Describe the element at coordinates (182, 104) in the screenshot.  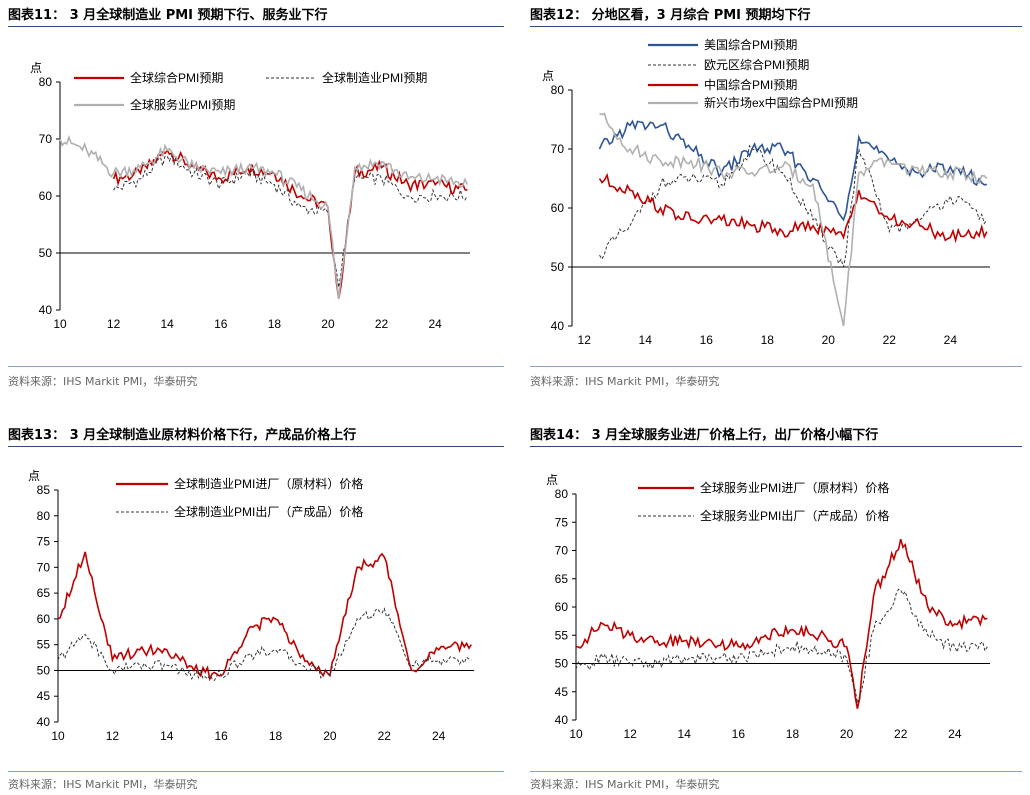
I see `legend-label: 全球服务业PMI预期` at that location.